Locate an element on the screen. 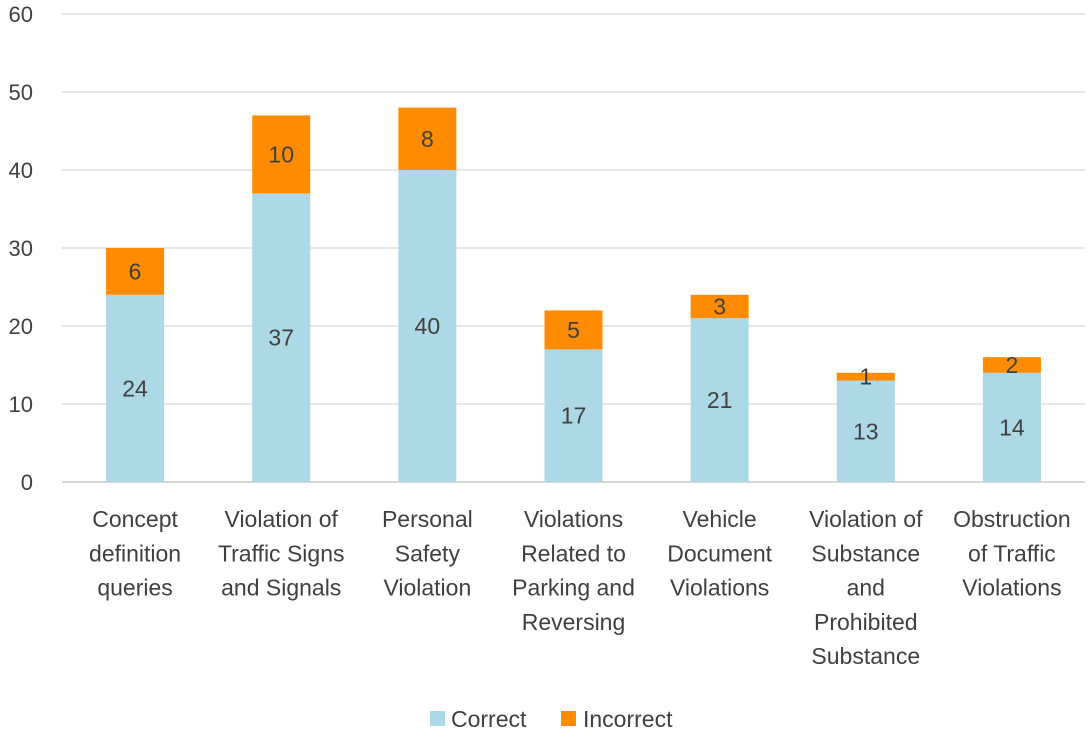 The image size is (1089, 733). category-label-line: Parking and is located at coordinates (573, 588).